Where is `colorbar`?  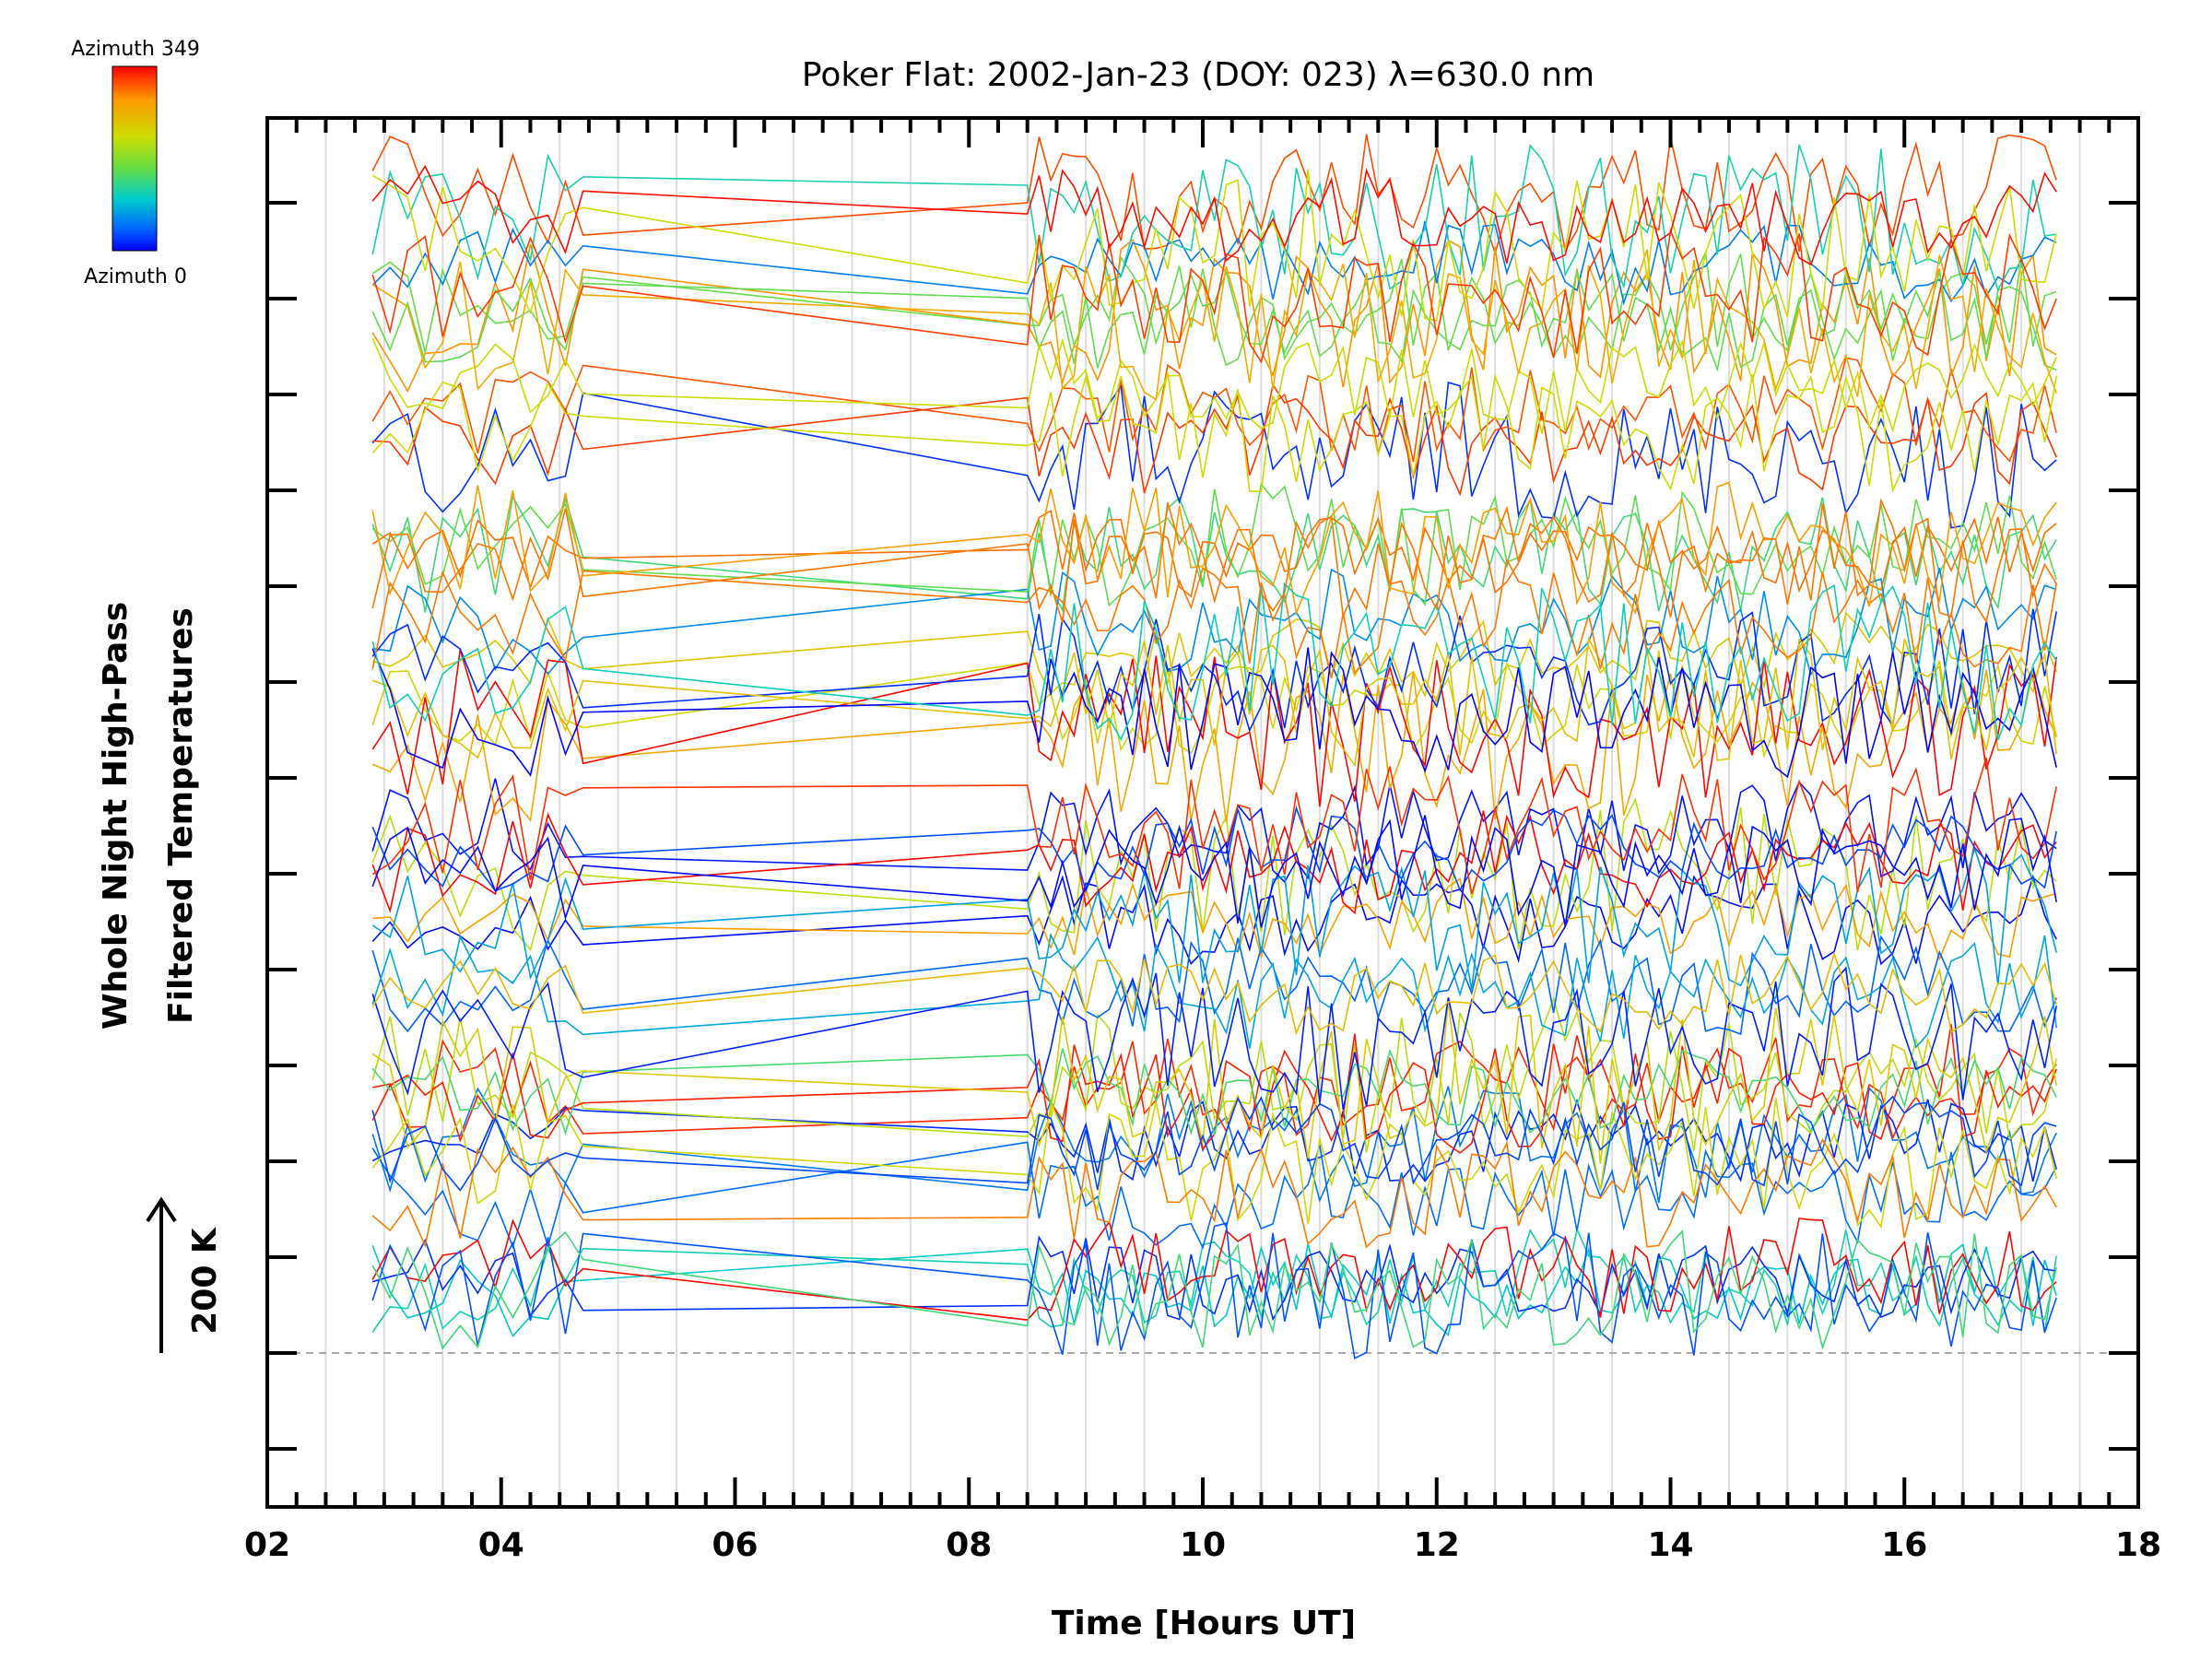 colorbar is located at coordinates (135, 158).